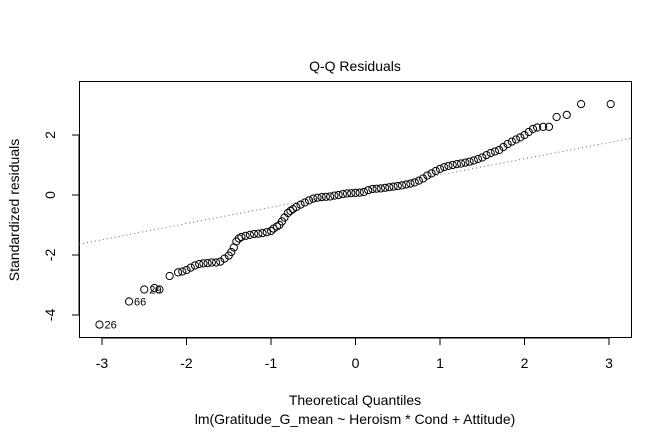 Image resolution: width=672 pixels, height=437 pixels. What do you see at coordinates (140, 303) in the screenshot?
I see `point-label: 66` at bounding box center [140, 303].